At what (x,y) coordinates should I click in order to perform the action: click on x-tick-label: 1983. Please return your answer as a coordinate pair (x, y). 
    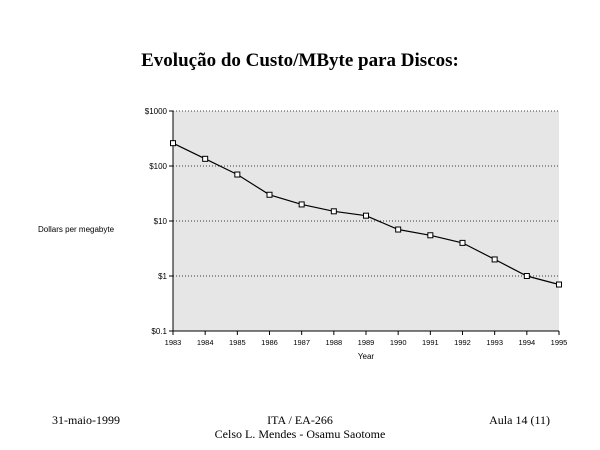
    Looking at the image, I should click on (173, 342).